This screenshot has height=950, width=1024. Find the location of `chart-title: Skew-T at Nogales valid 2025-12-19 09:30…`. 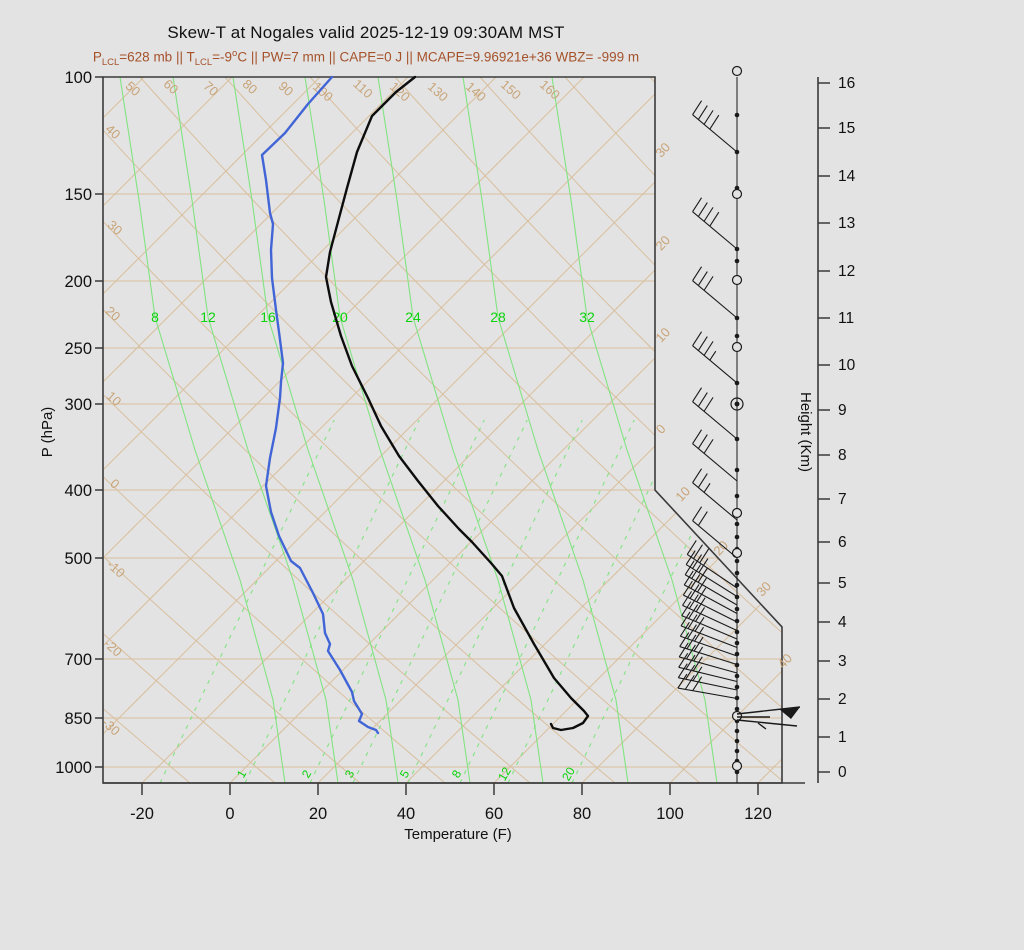

chart-title: Skew-T at Nogales valid 2025-12-19 09:30… is located at coordinates (366, 32).